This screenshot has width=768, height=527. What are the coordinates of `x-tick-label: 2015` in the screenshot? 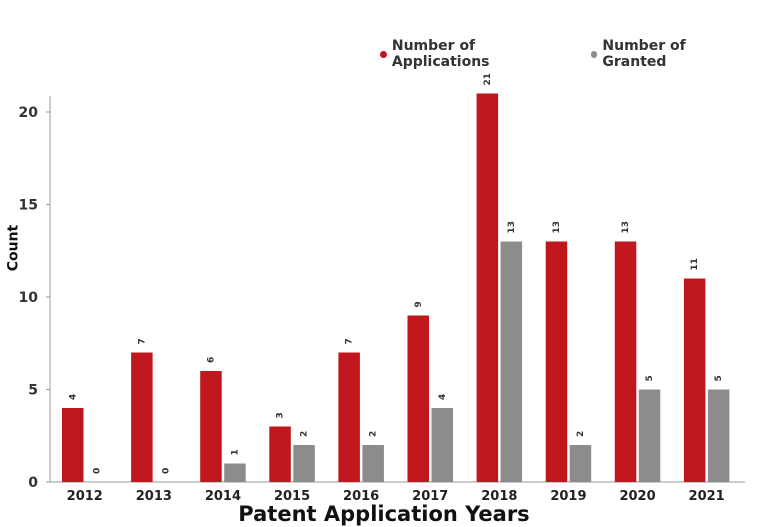 It's located at (292, 496).